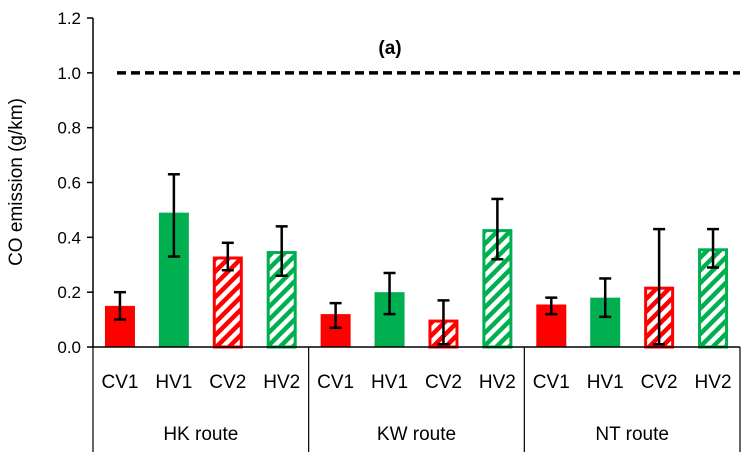 Image resolution: width=747 pixels, height=457 pixels. I want to click on y-tick-label: 1.2, so click(69, 18).